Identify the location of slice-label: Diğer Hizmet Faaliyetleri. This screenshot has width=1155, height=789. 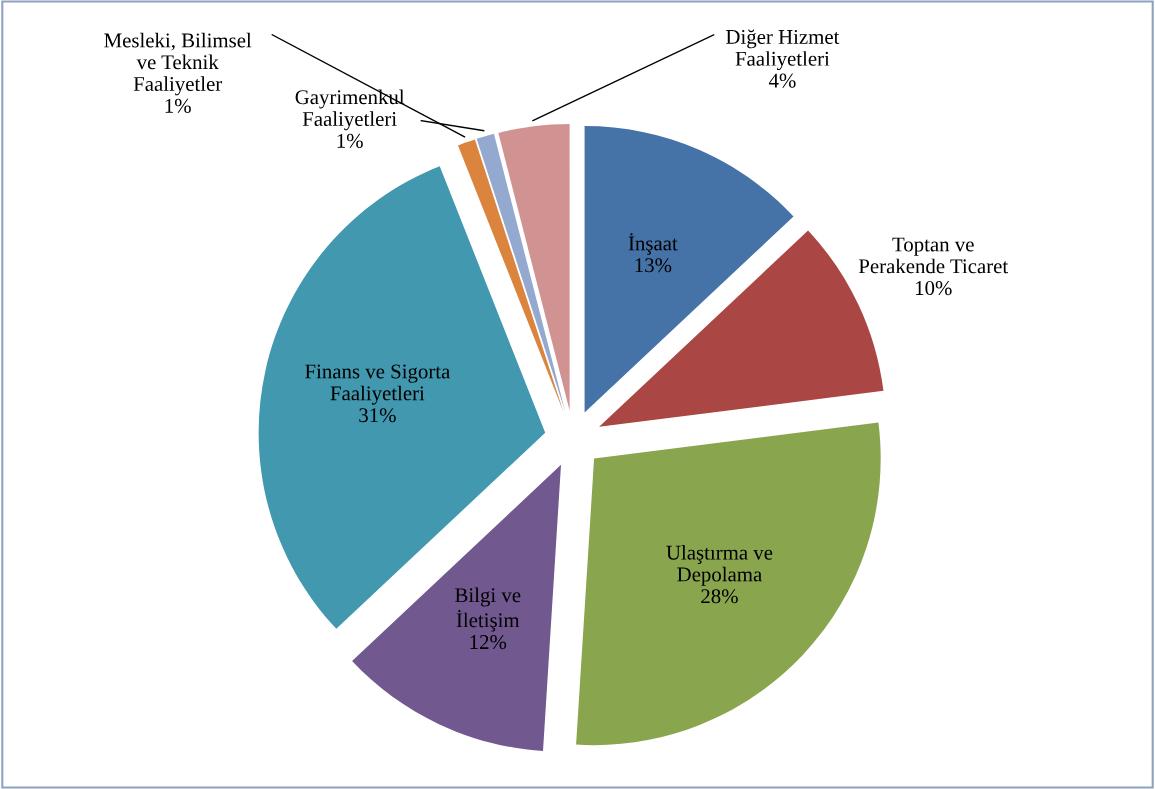
(783, 50).